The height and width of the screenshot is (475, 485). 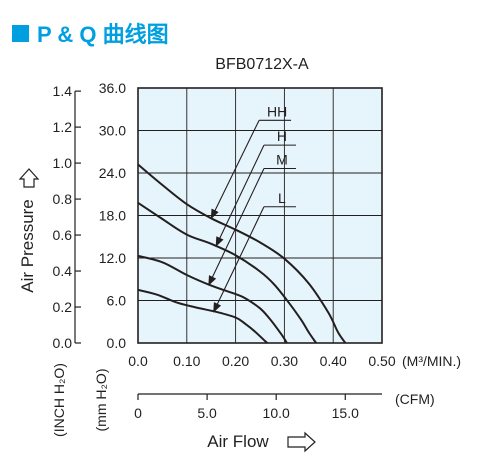 What do you see at coordinates (112, 131) in the screenshot?
I see `mm-tick-label: 30.0` at bounding box center [112, 131].